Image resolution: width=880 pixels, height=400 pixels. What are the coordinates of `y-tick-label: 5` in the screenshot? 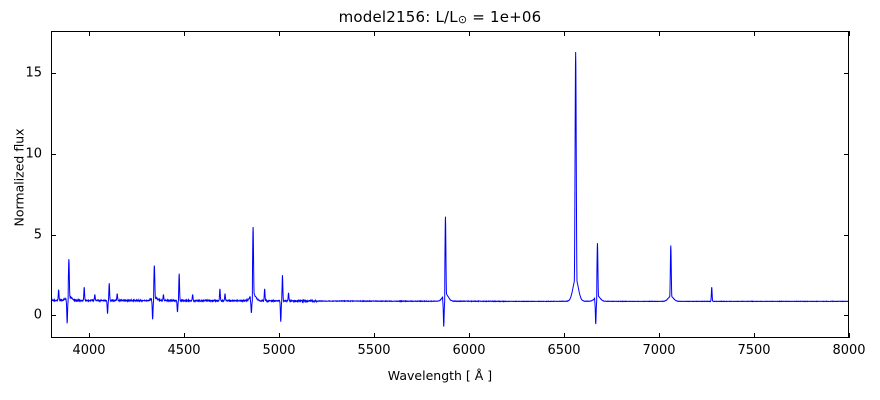 It's located at (37, 235).